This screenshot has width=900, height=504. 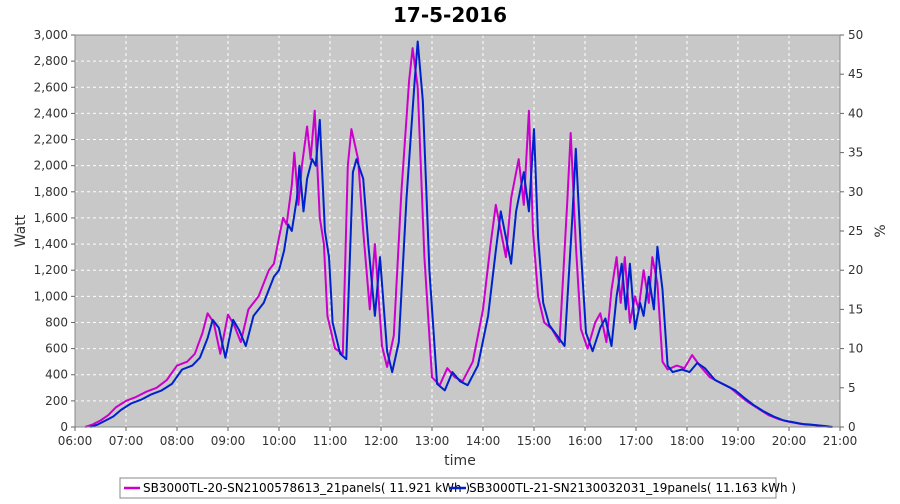 I want to click on y2-tick-label: 20, so click(x=855, y=270).